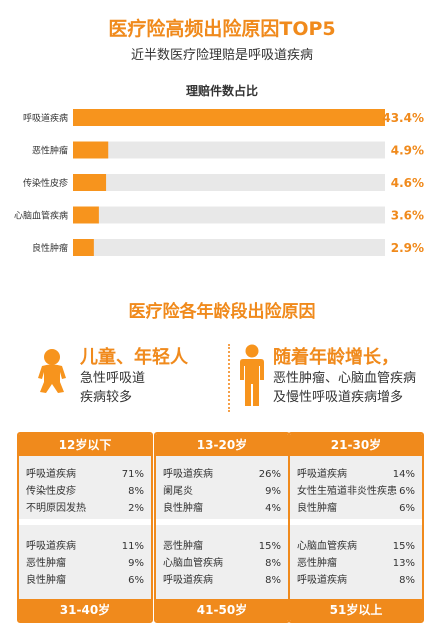 The width and height of the screenshot is (444, 637). Describe the element at coordinates (222, 492) in the screenshot. I see `table-row: 阑尾炎 9%` at that location.